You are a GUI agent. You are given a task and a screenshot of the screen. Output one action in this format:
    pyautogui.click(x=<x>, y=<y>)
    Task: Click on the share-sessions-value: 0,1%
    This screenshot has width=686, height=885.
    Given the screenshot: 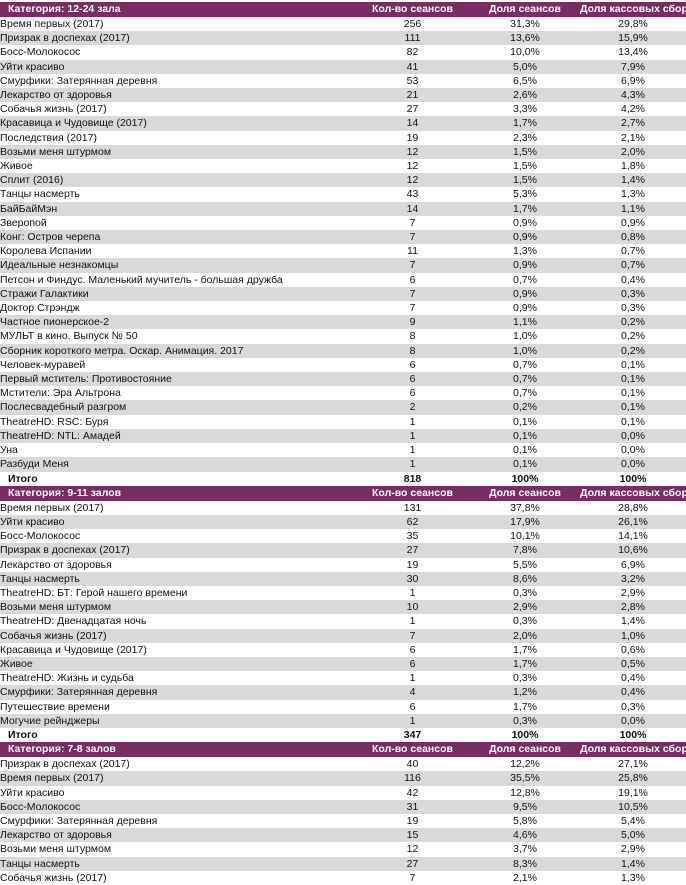 What is the action you would take?
    pyautogui.click(x=525, y=436)
    